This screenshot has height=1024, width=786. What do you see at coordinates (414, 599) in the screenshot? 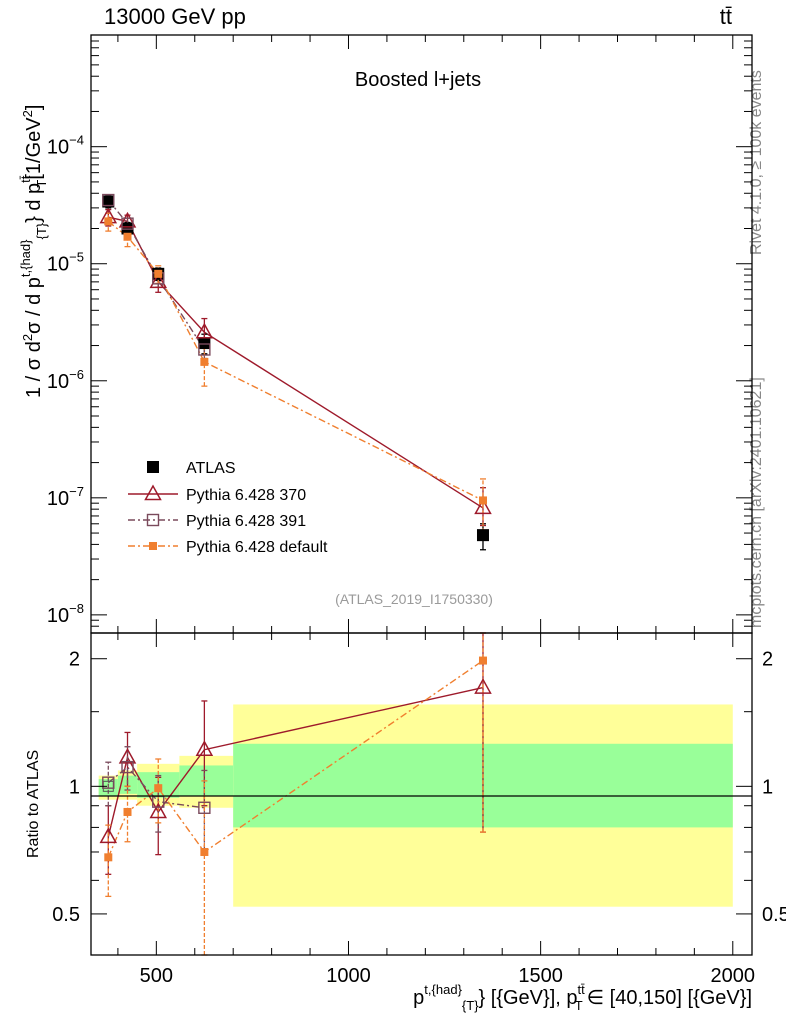
I see `analysis-reference: (ATLAS_2019_I1750330)` at bounding box center [414, 599].